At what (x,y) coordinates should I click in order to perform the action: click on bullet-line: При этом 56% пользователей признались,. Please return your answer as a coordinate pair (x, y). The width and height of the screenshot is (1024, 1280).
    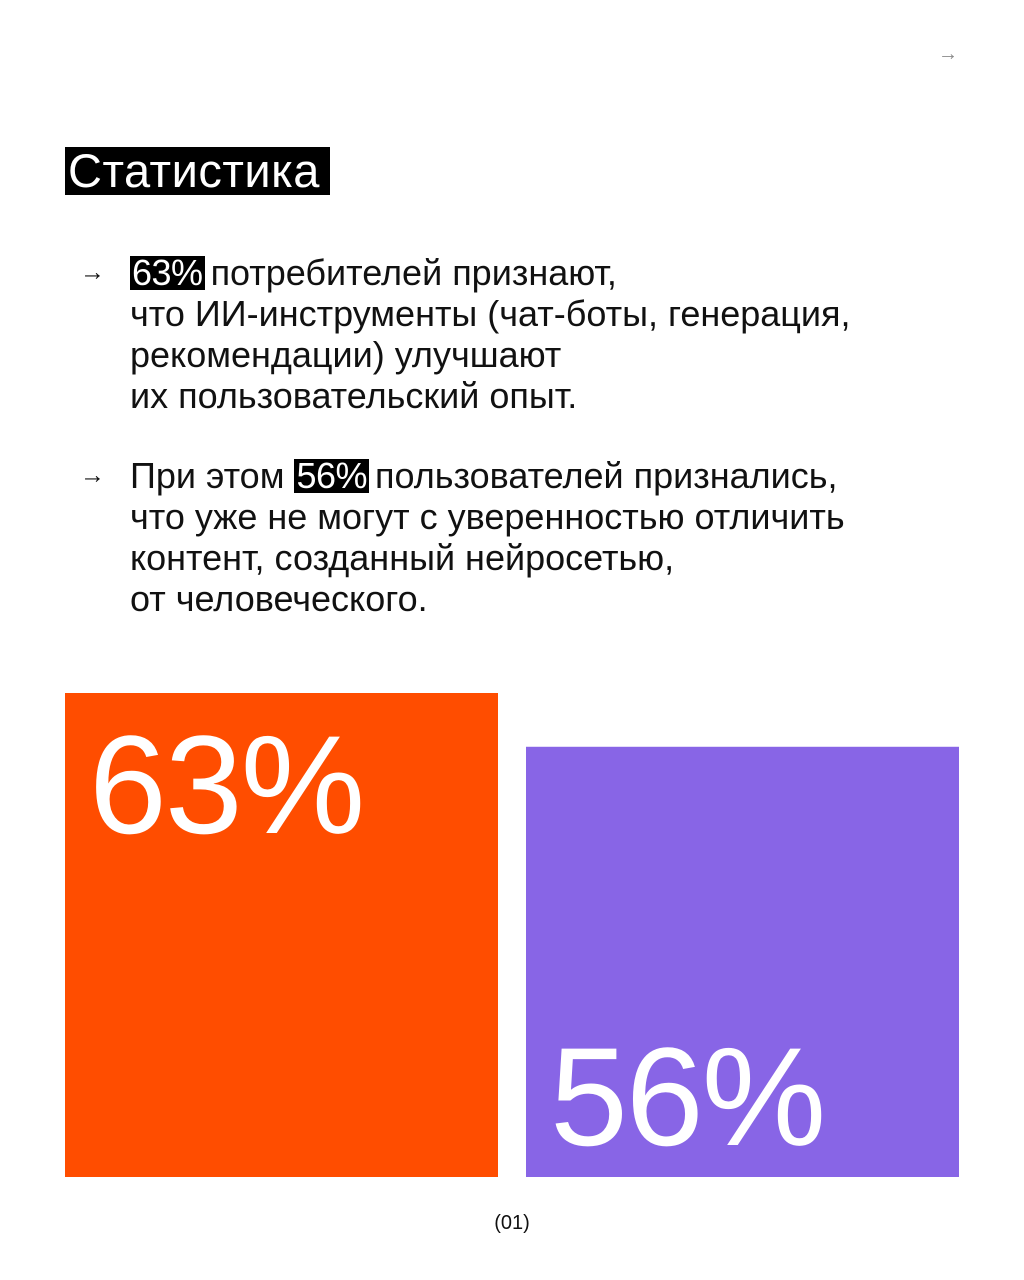
    Looking at the image, I should click on (560, 475).